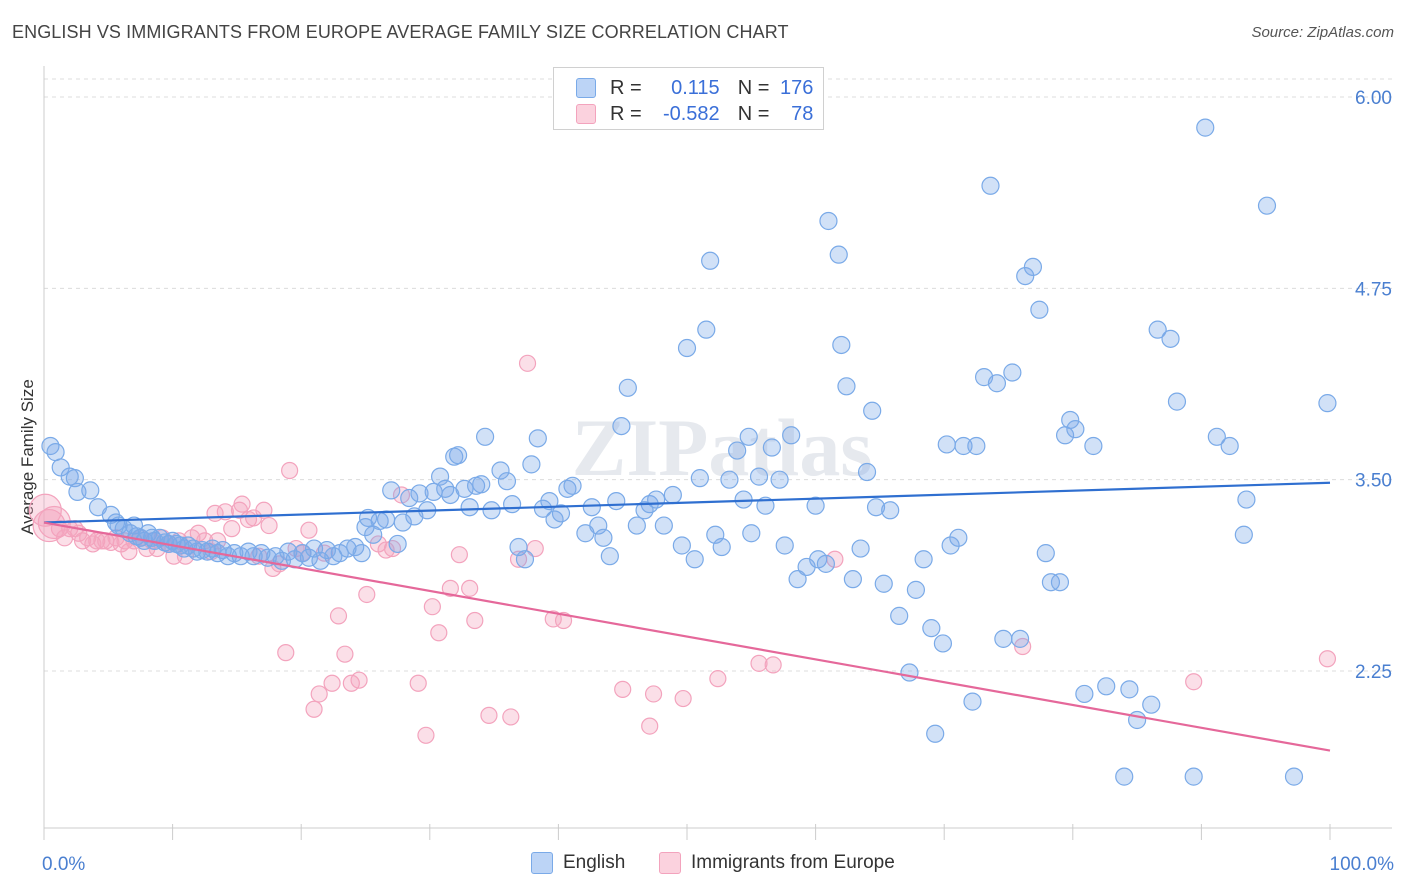 This screenshot has height=892, width=1406. Describe the element at coordinates (63, 864) in the screenshot. I see `x-tick-label-min: 0.0%` at that location.